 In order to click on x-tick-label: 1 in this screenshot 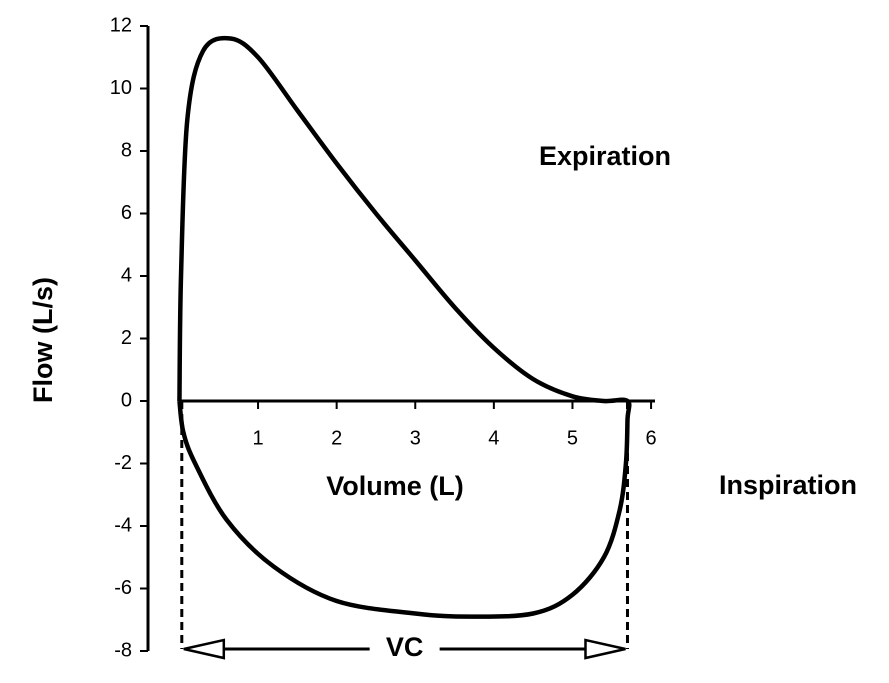, I will do `click(257, 438)`.